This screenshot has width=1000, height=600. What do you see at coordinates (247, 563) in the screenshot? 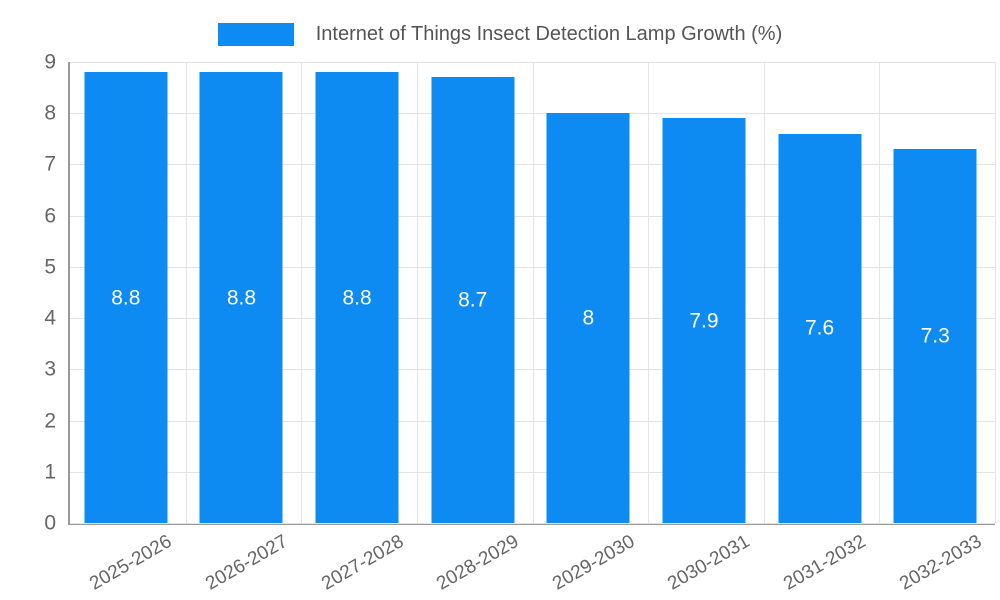
I see `x-axis-tick-label: 2026-2027` at bounding box center [247, 563].